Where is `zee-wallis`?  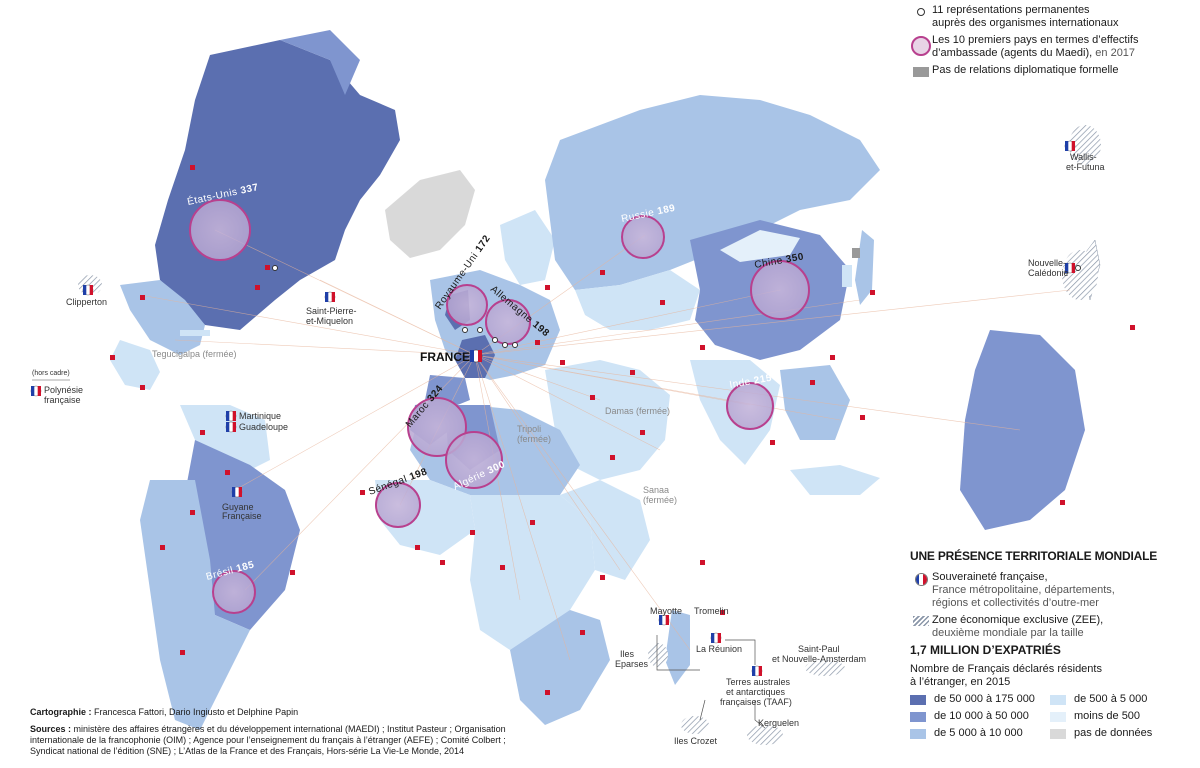 zee-wallis is located at coordinates (1085, 145).